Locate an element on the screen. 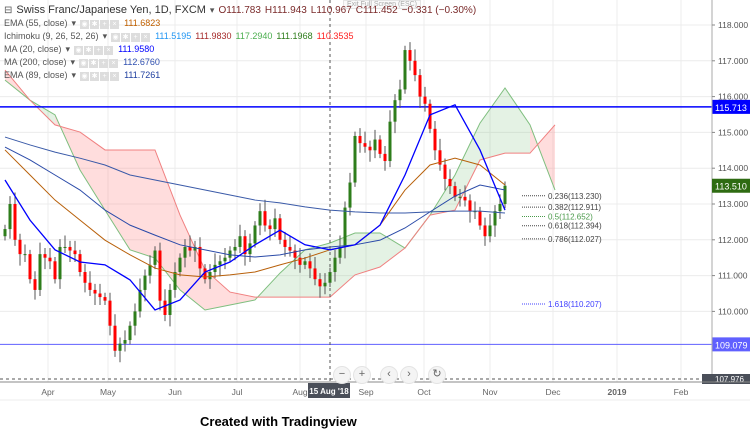 This screenshot has height=442, width=750. indicator-label: Ichimoku (9, 26, 52, 26) is located at coordinates (51, 36).